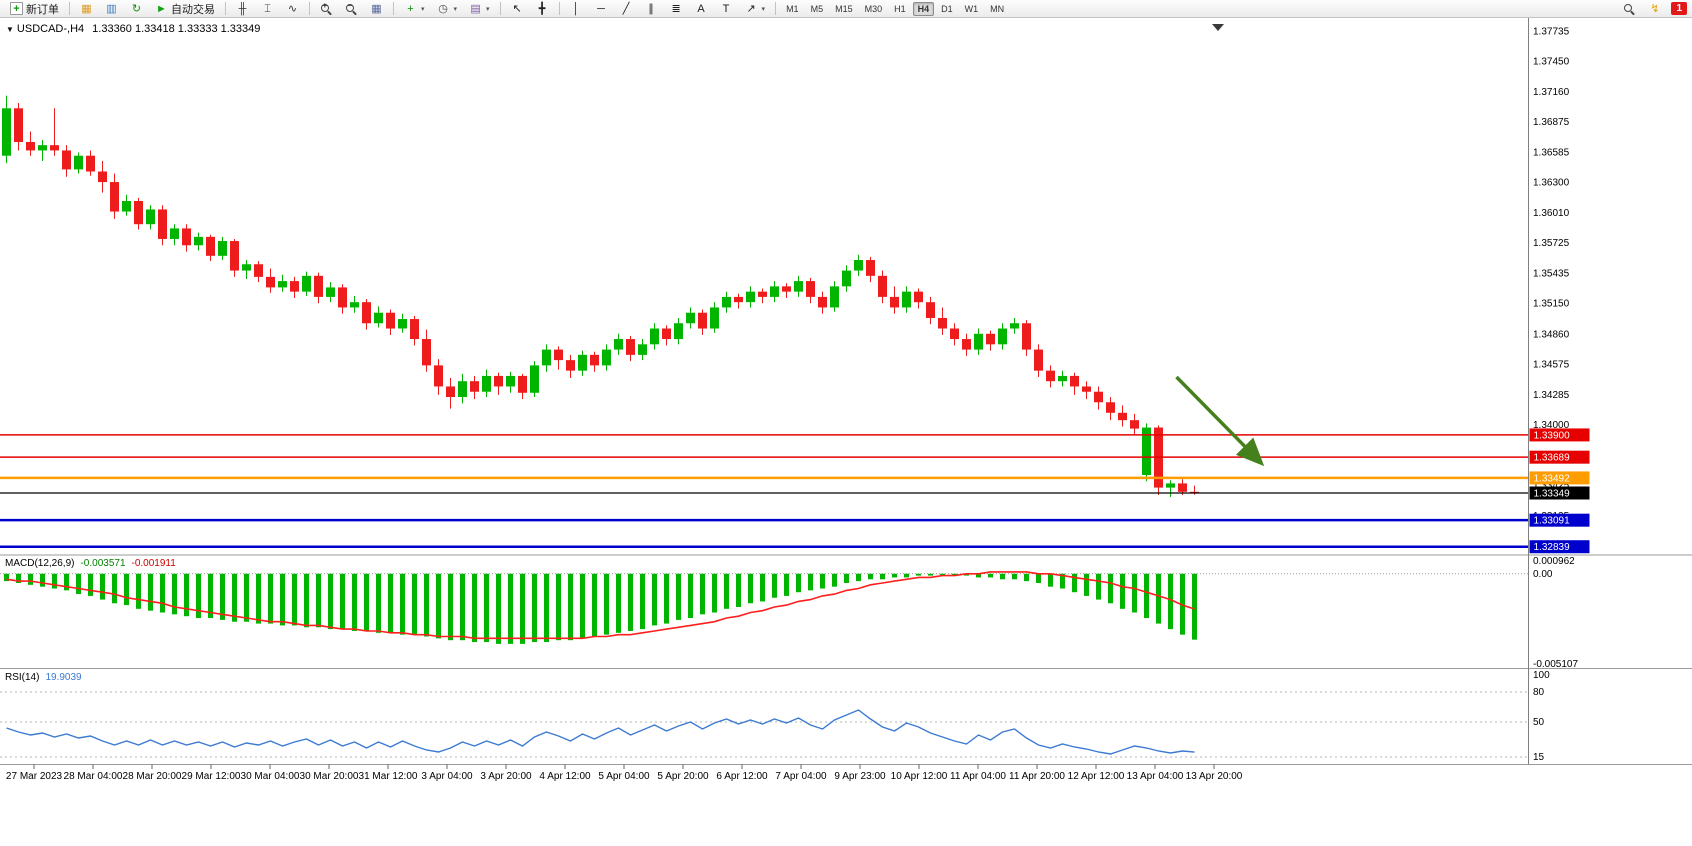  What do you see at coordinates (185, 9) in the screenshot?
I see `autotrading-button: ► 自动交易` at bounding box center [185, 9].